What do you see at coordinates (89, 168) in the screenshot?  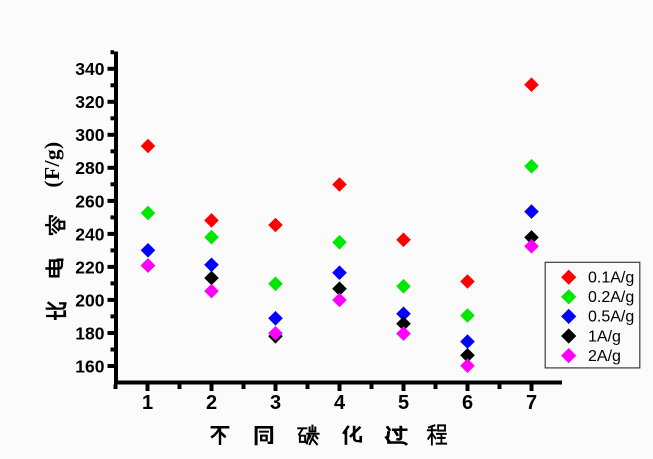 I see `svg-text: 280` at bounding box center [89, 168].